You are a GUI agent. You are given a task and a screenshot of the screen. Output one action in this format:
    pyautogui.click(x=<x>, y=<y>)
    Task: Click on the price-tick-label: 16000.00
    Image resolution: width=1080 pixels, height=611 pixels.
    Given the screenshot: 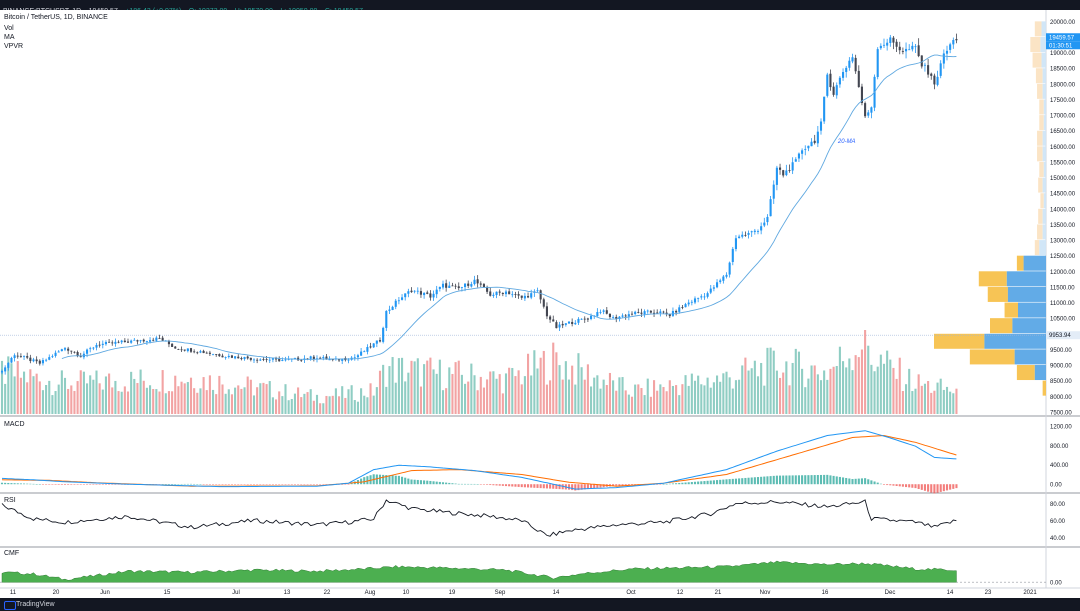 What is the action you would take?
    pyautogui.click(x=1063, y=148)
    